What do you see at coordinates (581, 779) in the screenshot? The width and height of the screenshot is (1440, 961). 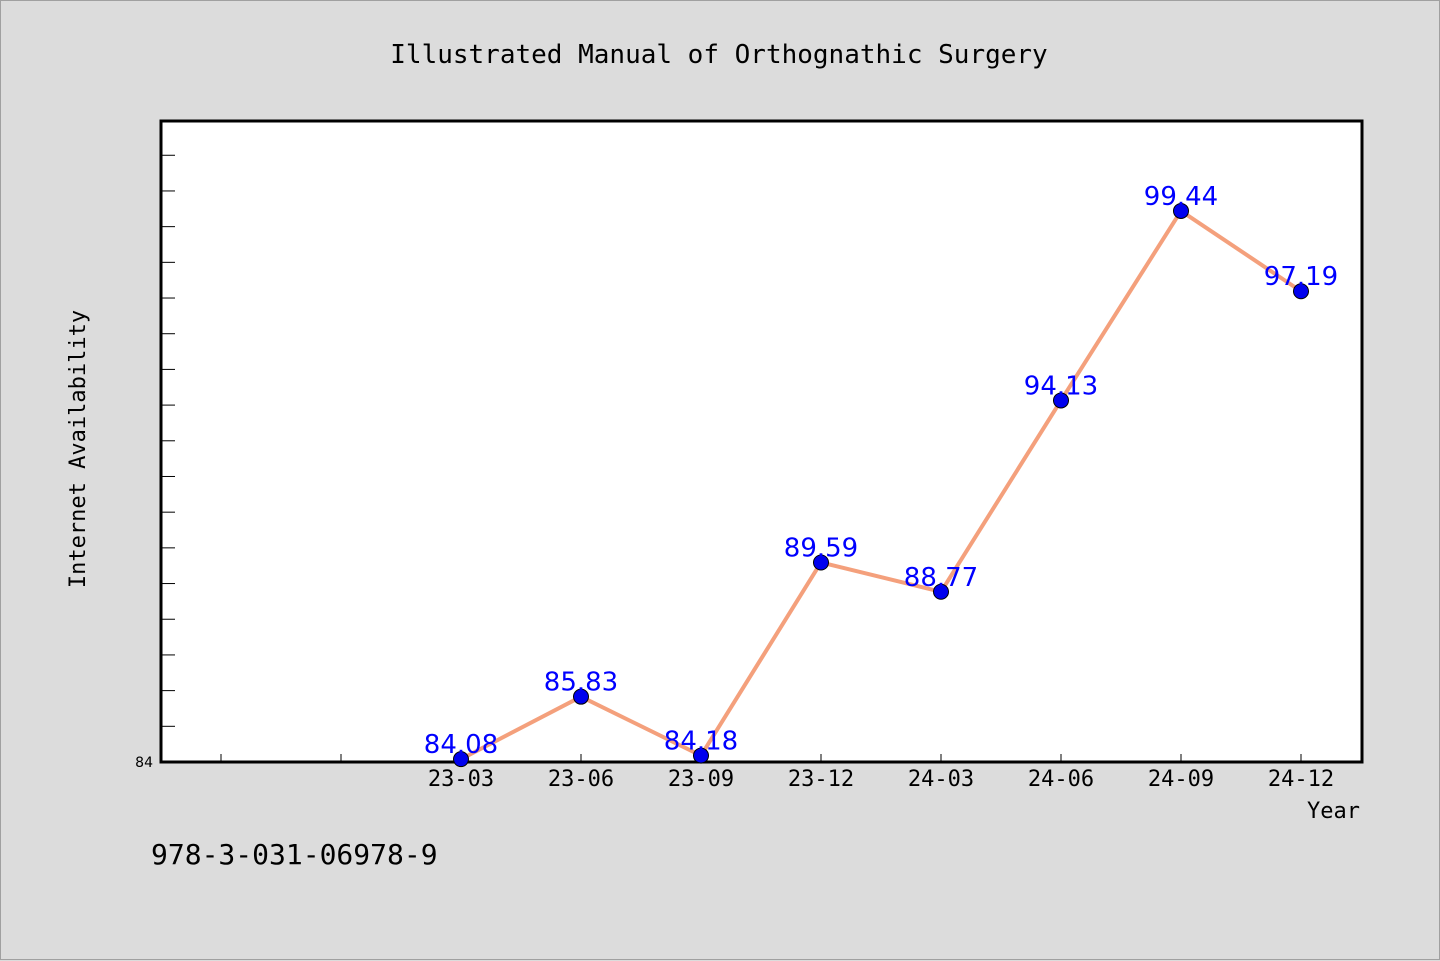 I see `x-tick-label: 23-06` at bounding box center [581, 779].